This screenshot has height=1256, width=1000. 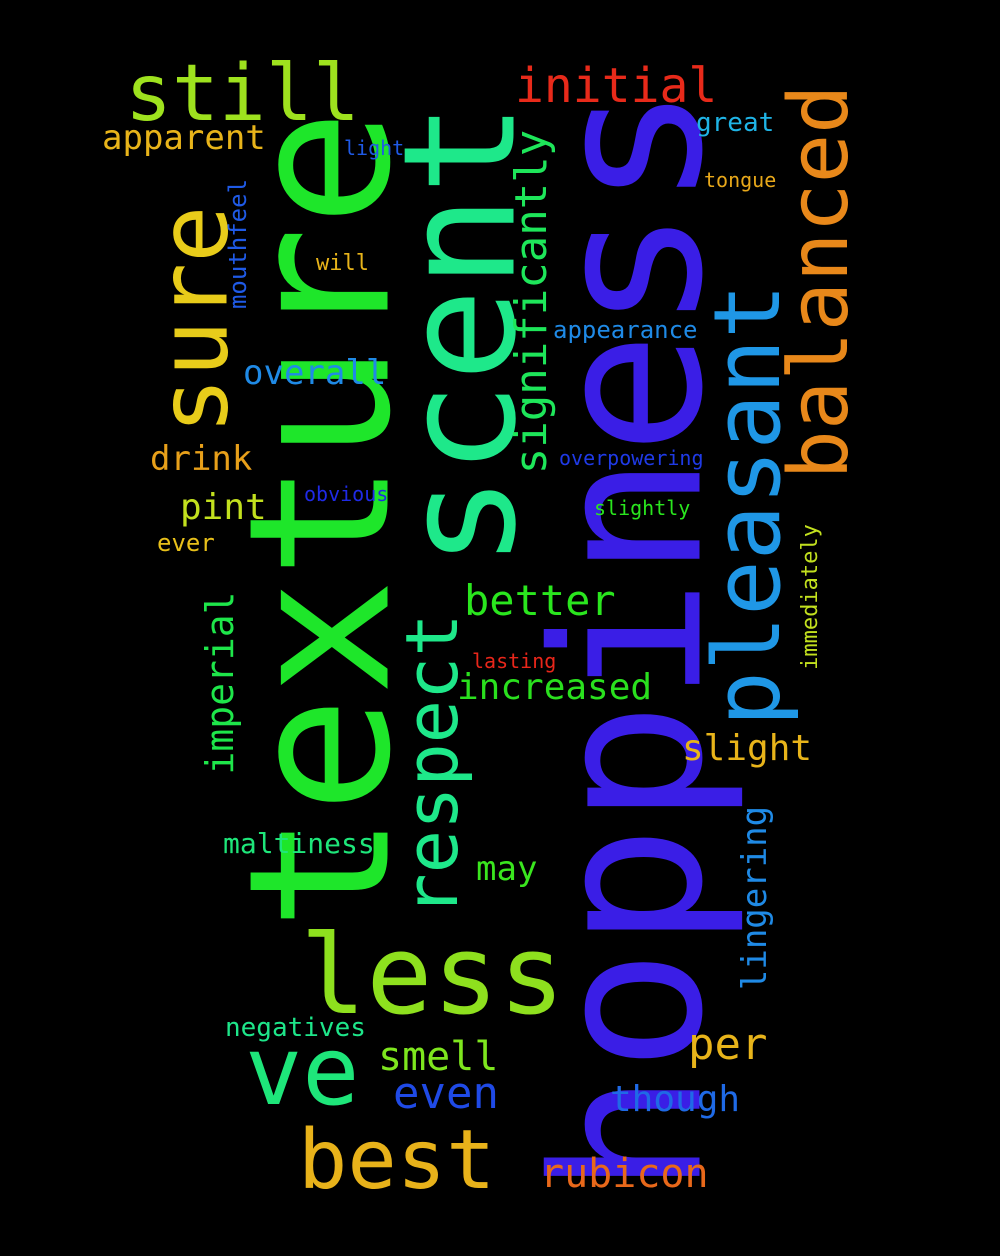 I want to click on word-apparent: apparent, so click(x=184, y=138).